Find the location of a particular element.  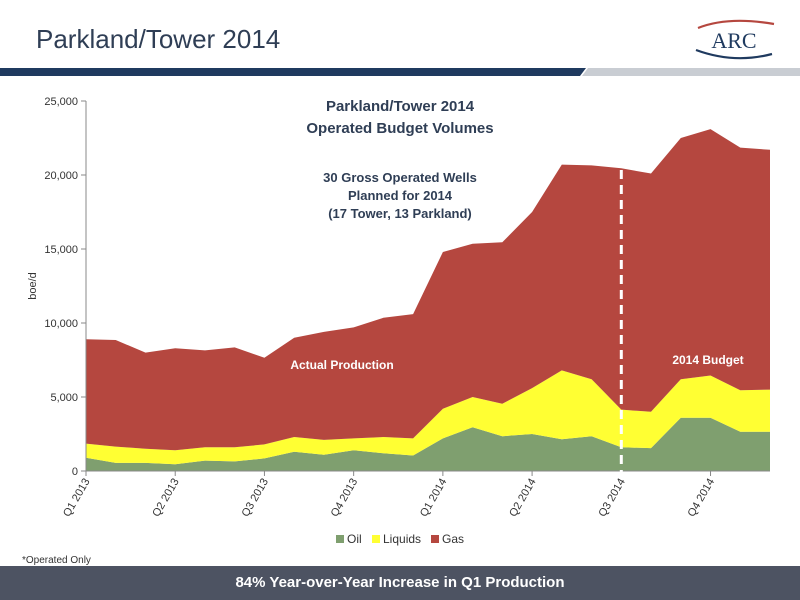

annotation-actual-production: Actual Production is located at coordinates (341, 365).